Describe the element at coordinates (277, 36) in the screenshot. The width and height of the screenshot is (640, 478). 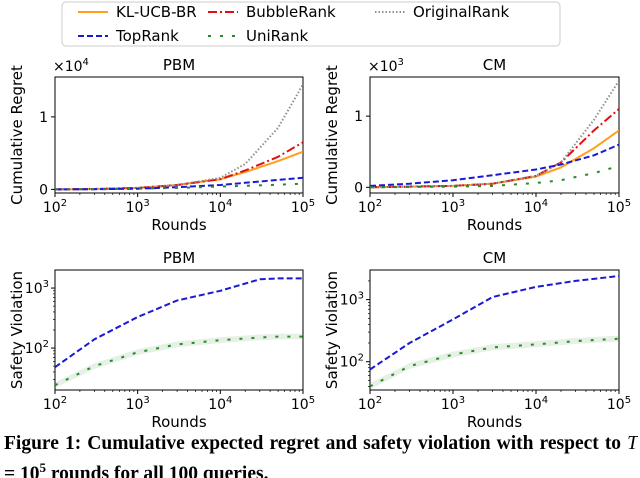
I see `legend-label-4: UniRank` at that location.